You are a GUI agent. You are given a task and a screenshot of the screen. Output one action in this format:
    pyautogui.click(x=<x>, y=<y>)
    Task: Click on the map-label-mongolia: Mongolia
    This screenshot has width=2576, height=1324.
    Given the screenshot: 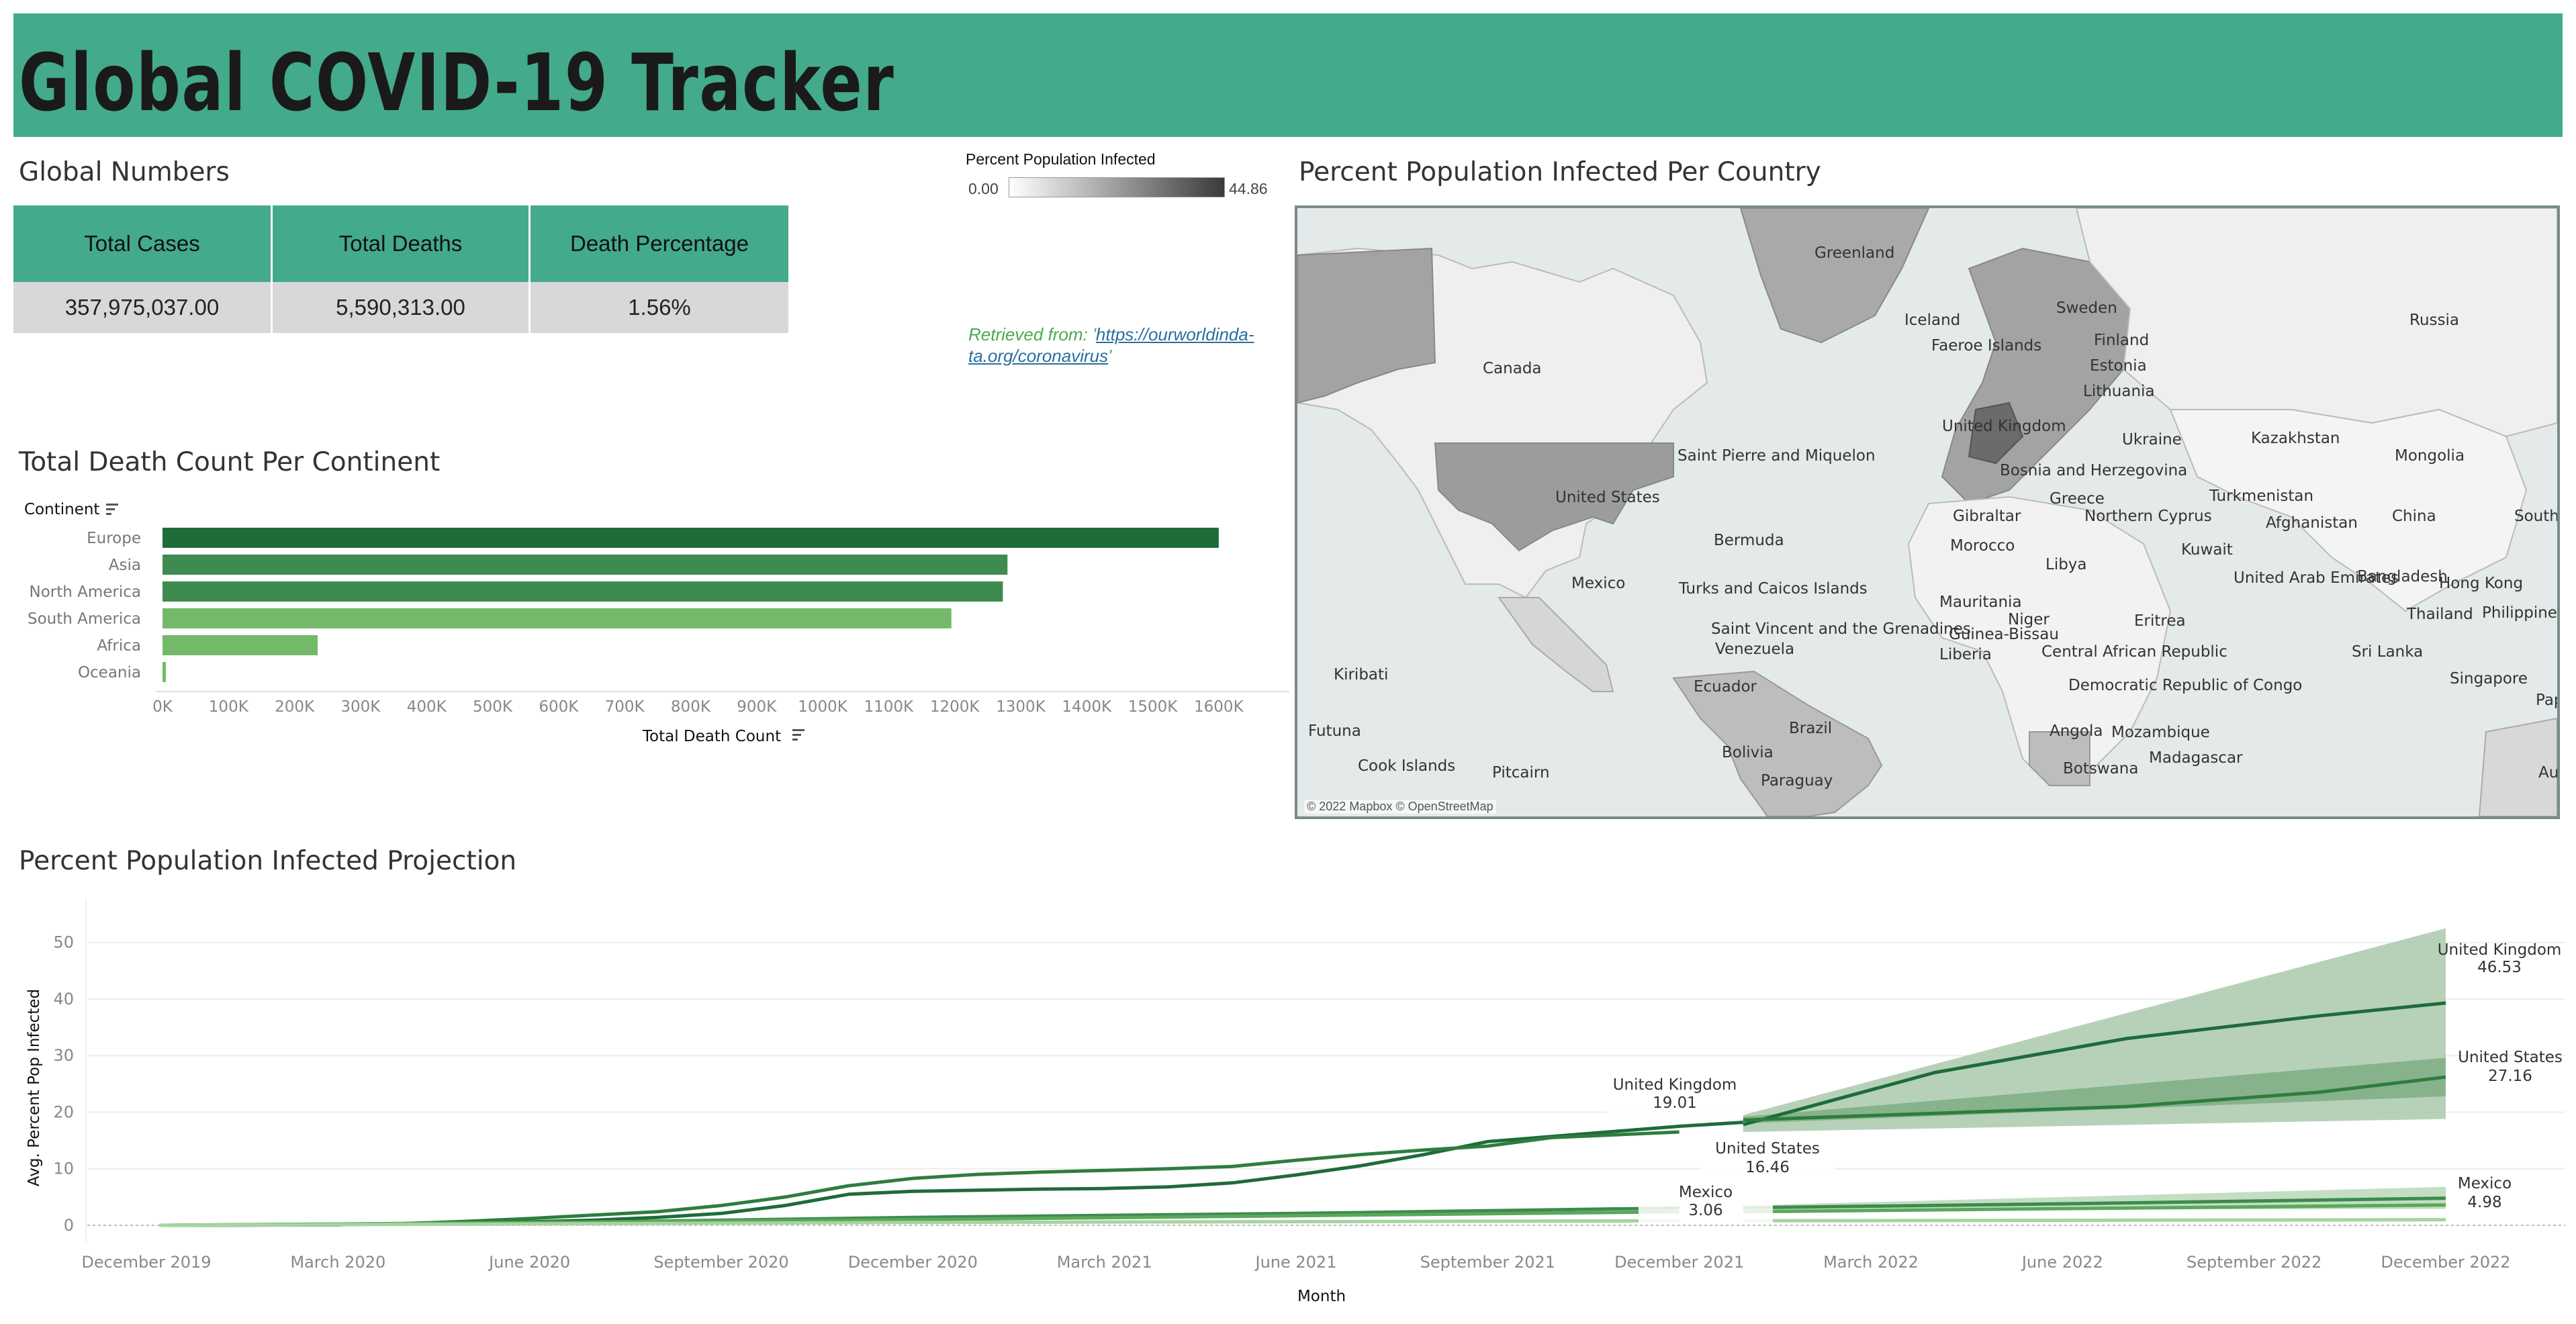 What is the action you would take?
    pyautogui.click(x=2430, y=456)
    